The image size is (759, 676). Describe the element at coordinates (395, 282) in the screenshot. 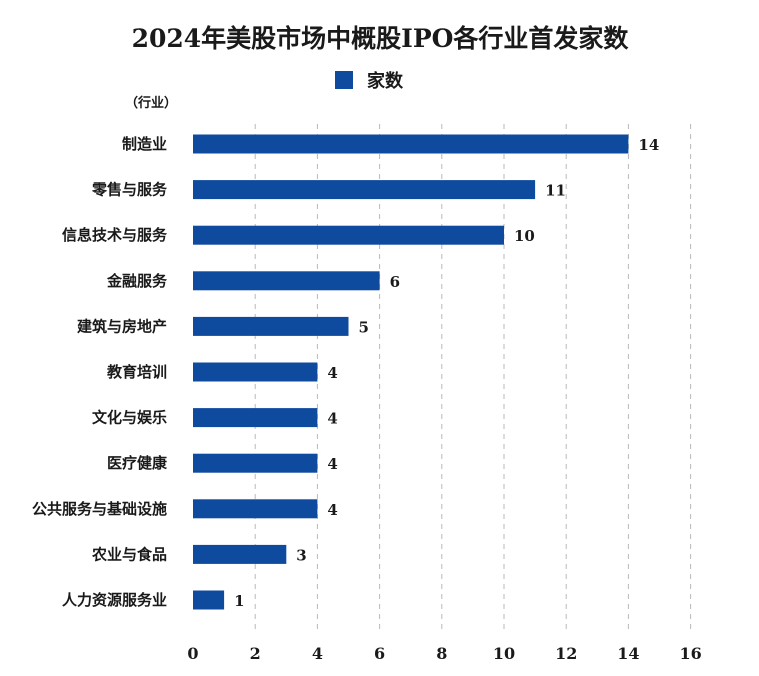

I see `value-label-3: 6` at that location.